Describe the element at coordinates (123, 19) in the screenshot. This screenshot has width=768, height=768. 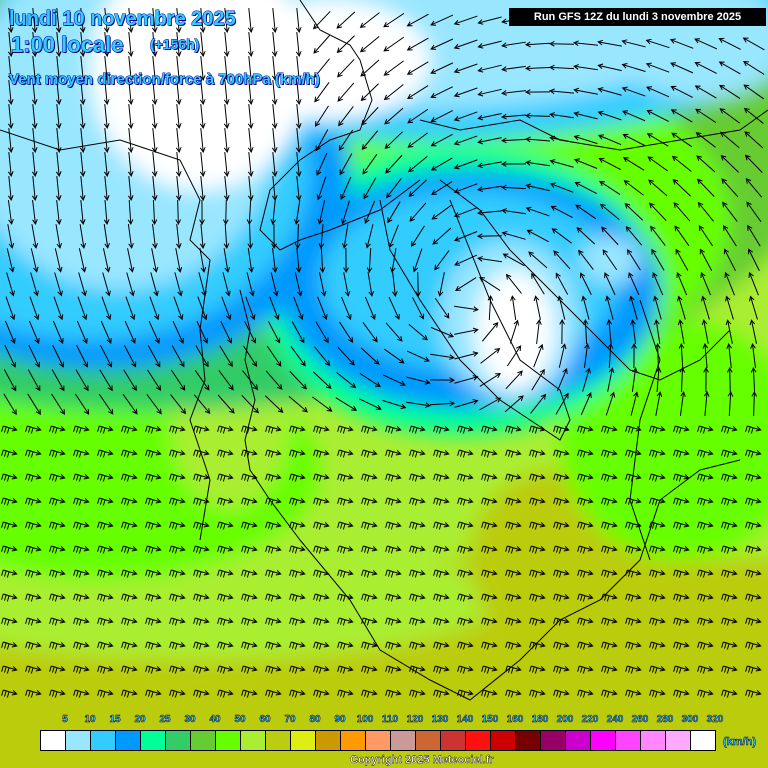
I see `forecast-date: lundi 10 novembre 2025` at that location.